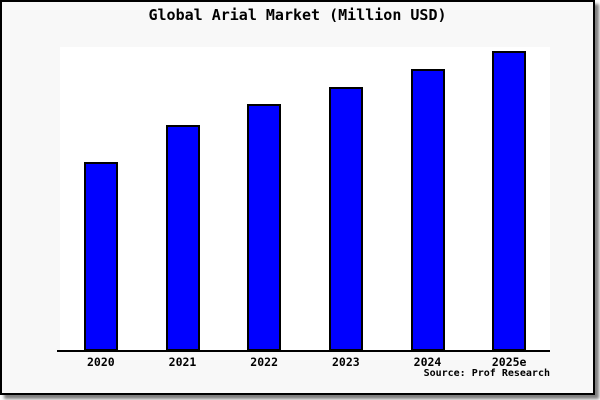 This screenshot has height=400, width=600. Describe the element at coordinates (100, 256) in the screenshot. I see `bar-2020` at that location.